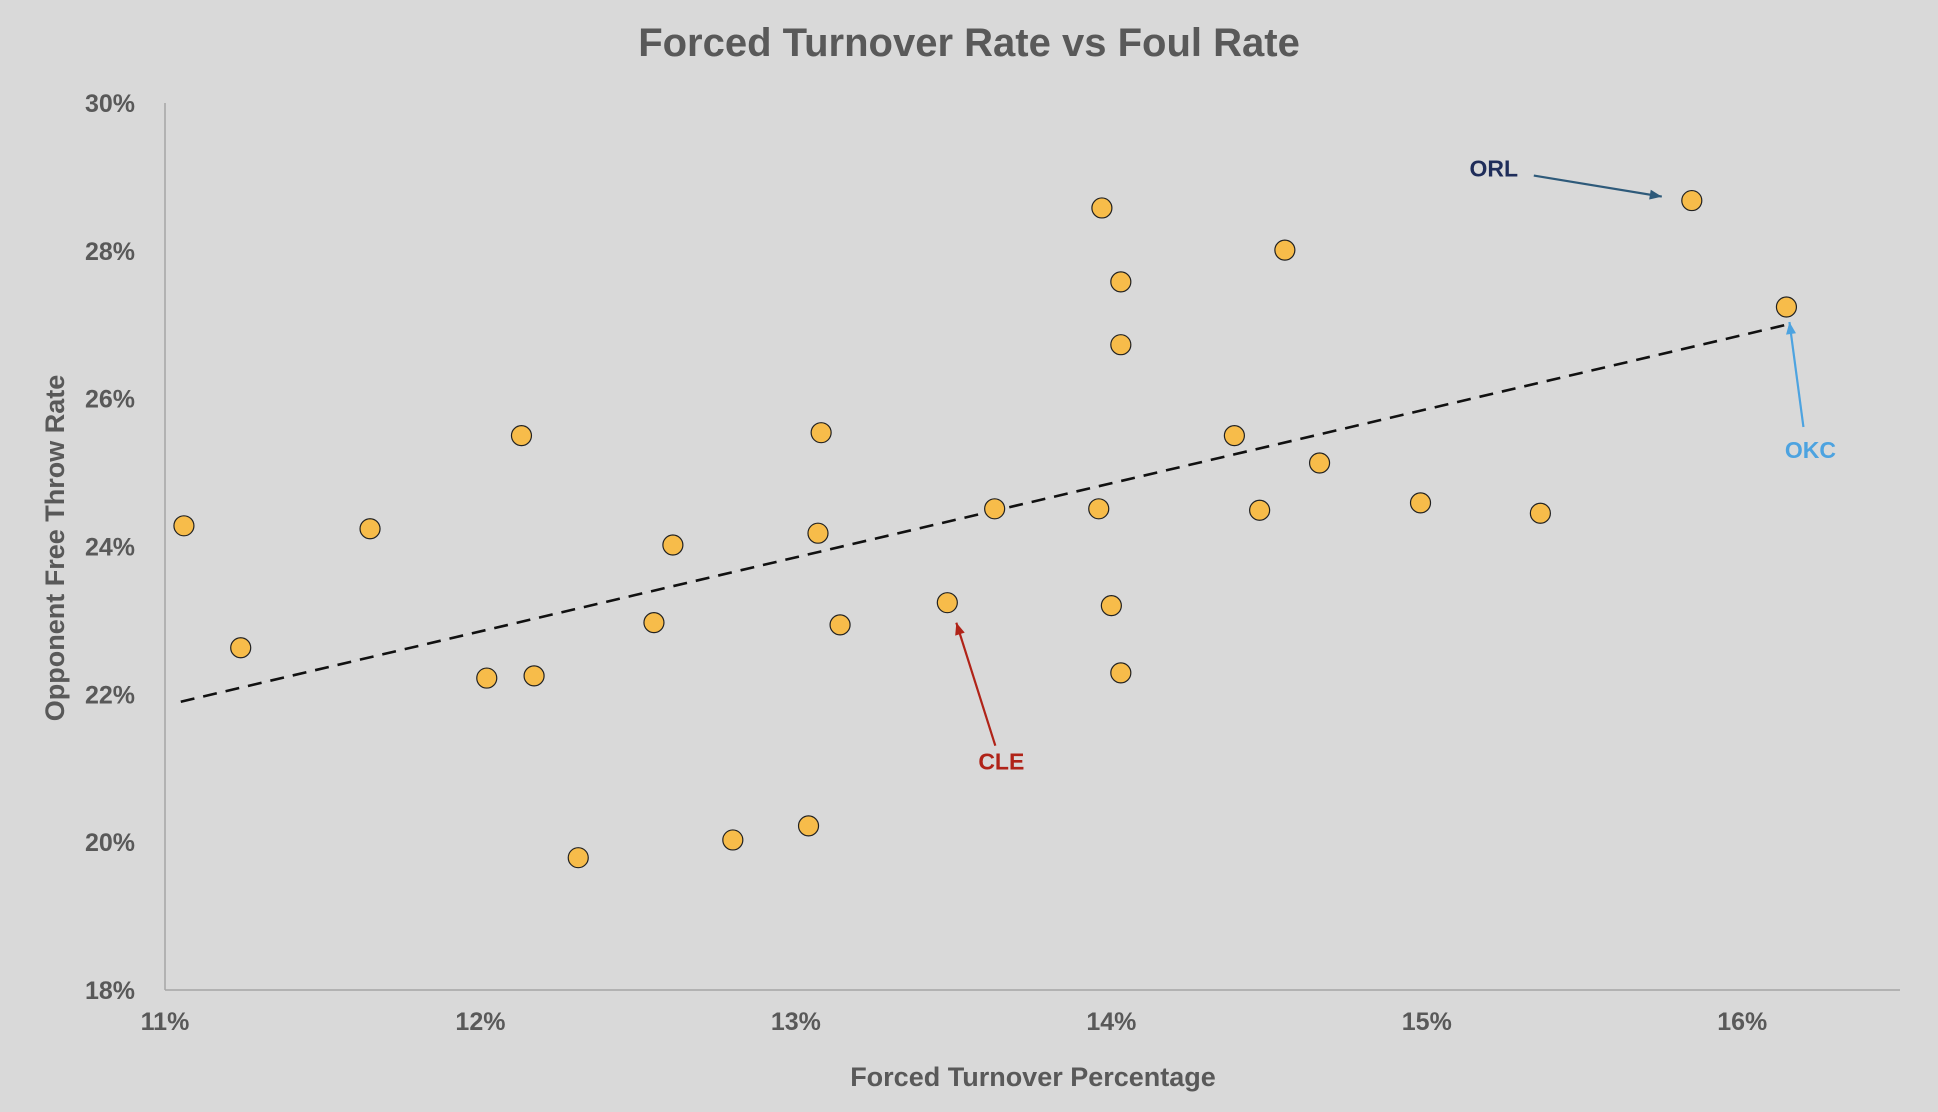 The height and width of the screenshot is (1112, 1938). Describe the element at coordinates (110, 695) in the screenshot. I see `y-tick-label: 22%` at that location.